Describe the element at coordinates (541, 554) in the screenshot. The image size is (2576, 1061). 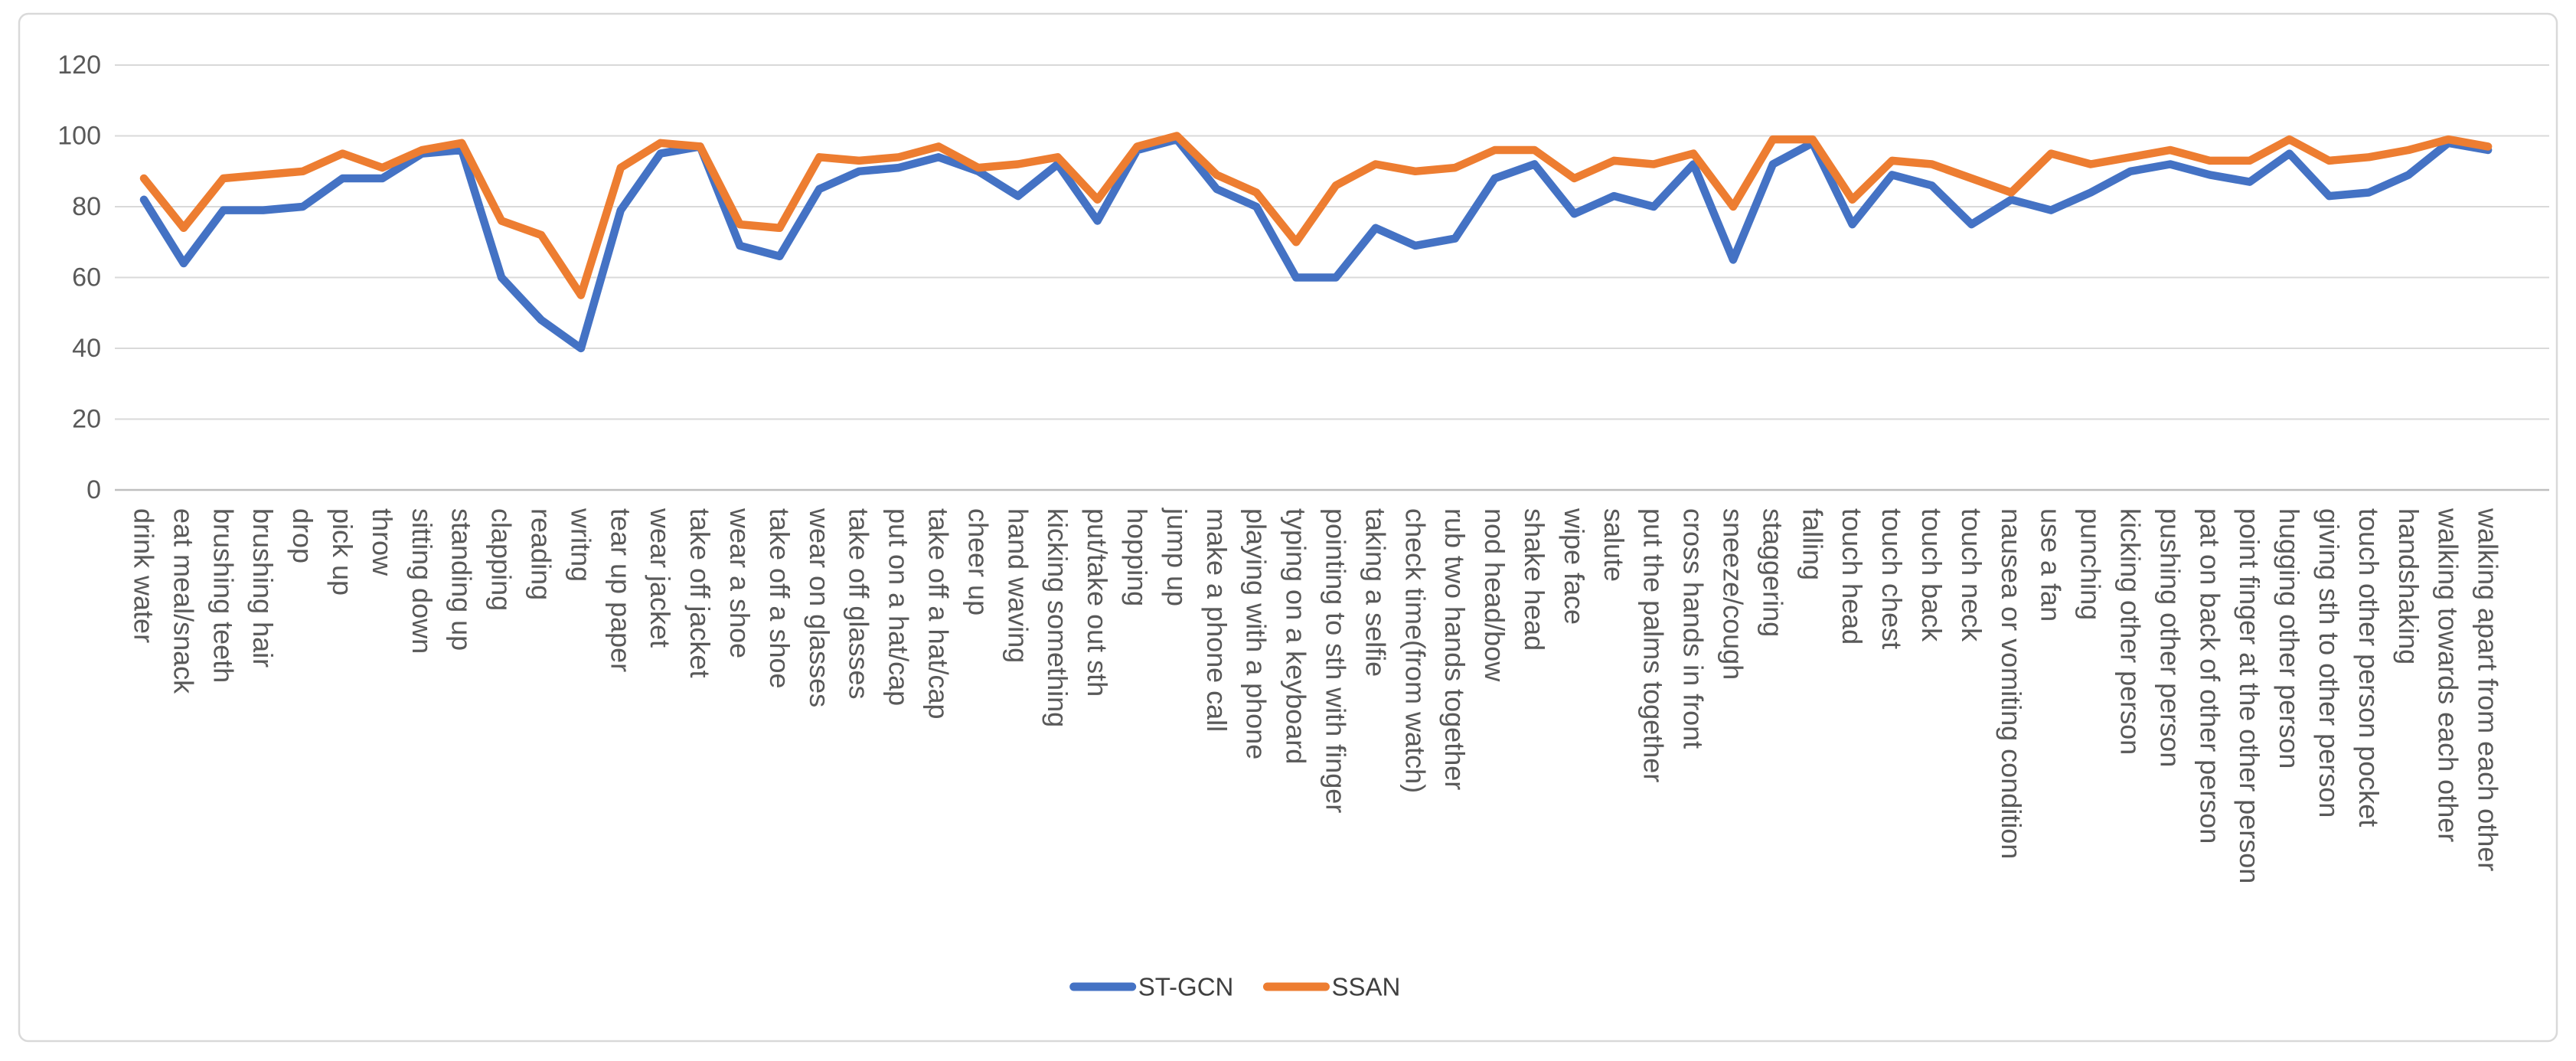
I see `category-label: reading` at that location.